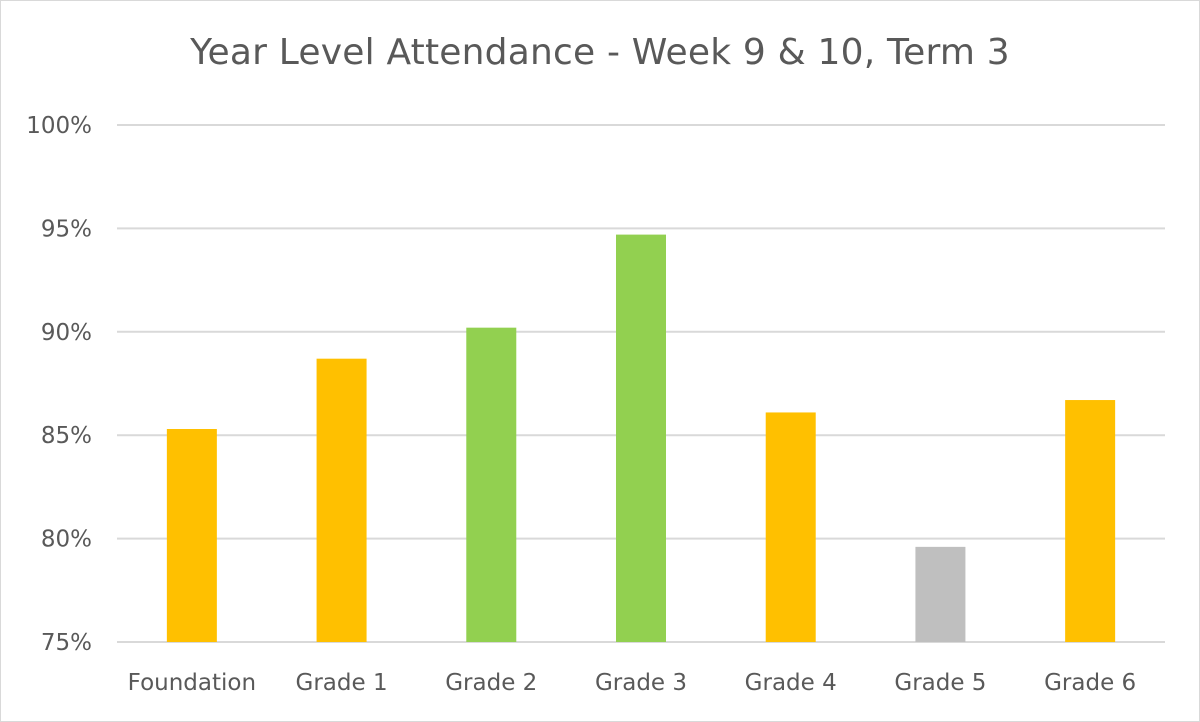 Image resolution: width=1200 pixels, height=722 pixels. I want to click on x-tick-label: Grade 1, so click(342, 683).